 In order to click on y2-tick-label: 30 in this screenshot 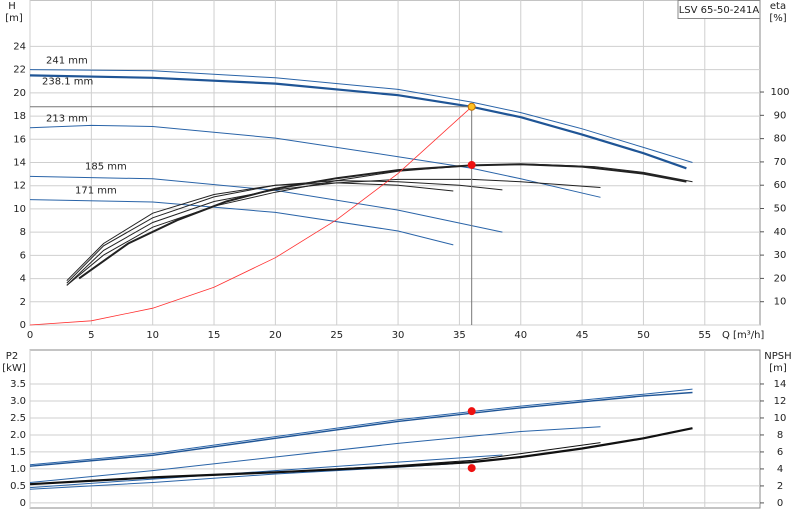, I will do `click(780, 255)`.